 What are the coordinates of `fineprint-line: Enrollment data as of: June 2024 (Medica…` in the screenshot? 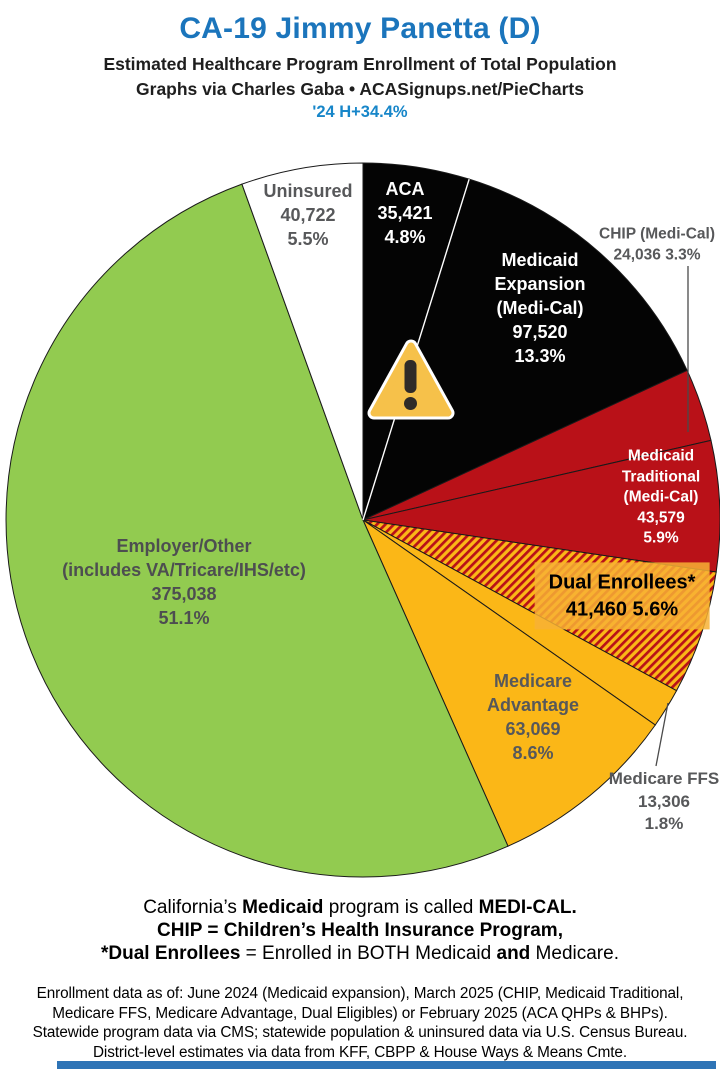 It's located at (360, 993).